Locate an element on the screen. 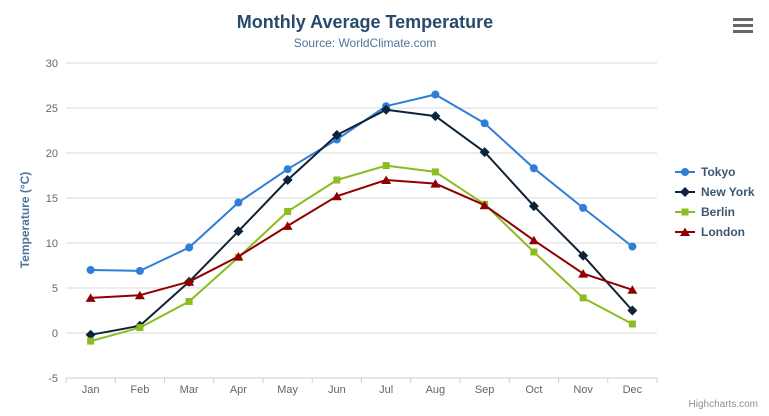 The width and height of the screenshot is (769, 416). x-axis-label: Feb is located at coordinates (139, 390).